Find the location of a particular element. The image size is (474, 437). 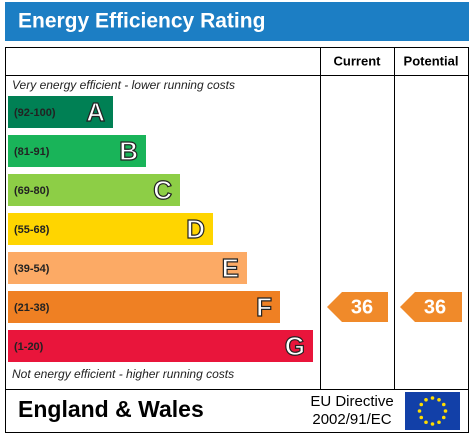

potential-rating: 36 is located at coordinates (435, 307).